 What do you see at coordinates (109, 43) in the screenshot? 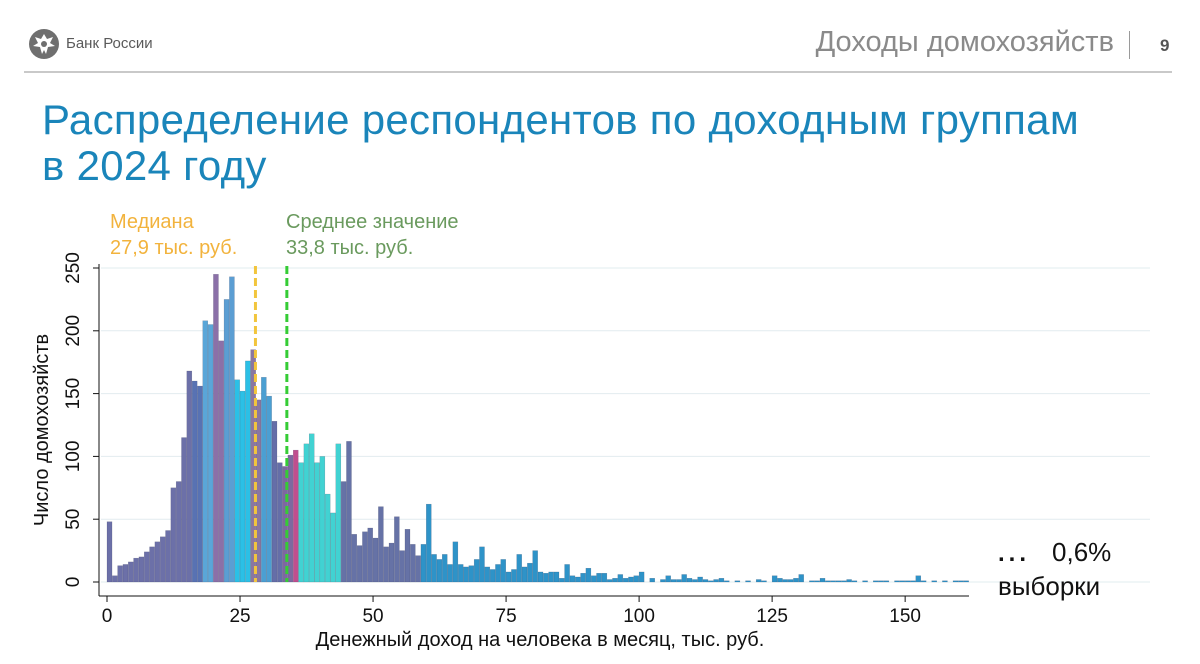
I see `bank-name: Банк России` at bounding box center [109, 43].